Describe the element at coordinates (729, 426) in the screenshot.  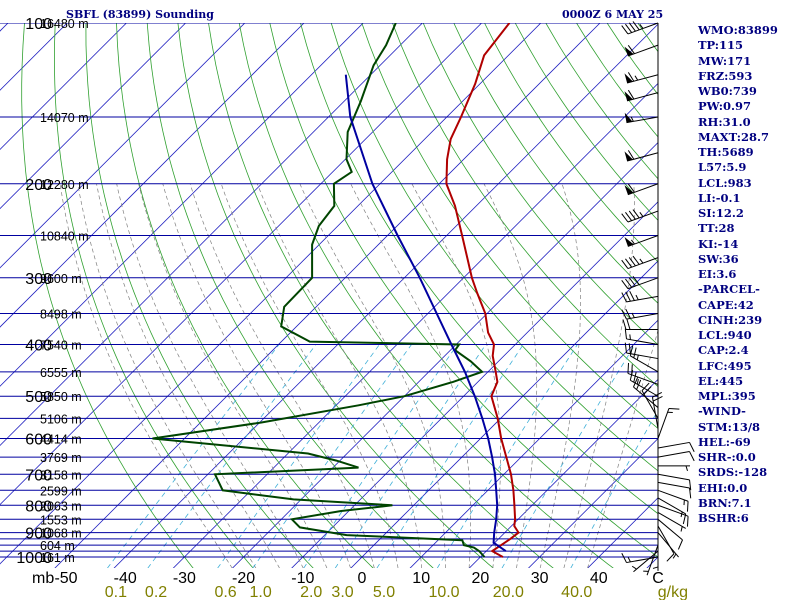
I see `index-line: STM:13/8` at that location.